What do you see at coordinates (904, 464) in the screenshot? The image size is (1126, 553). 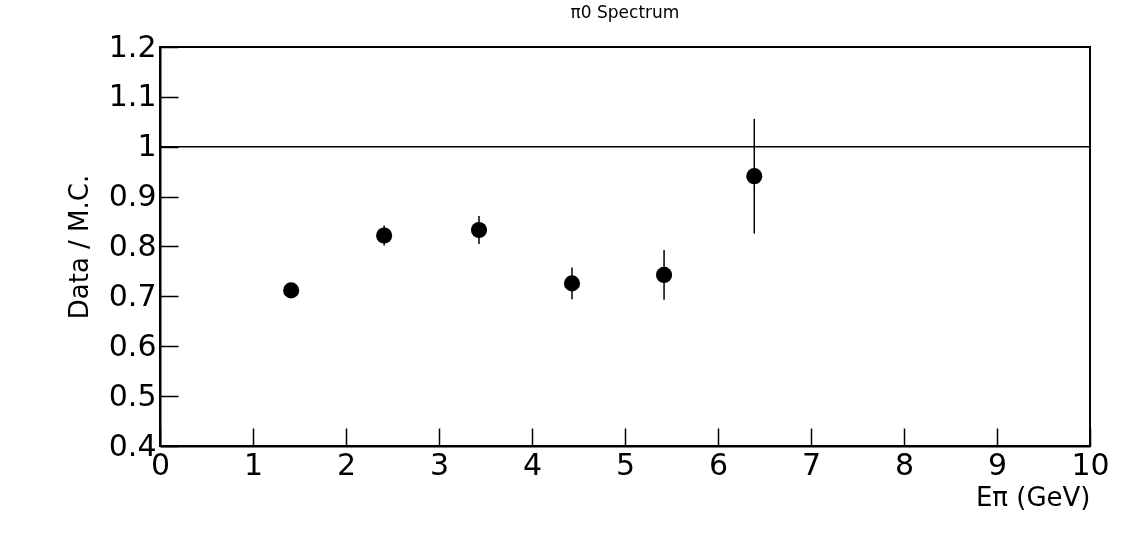 I see `x-tick-label: 8` at bounding box center [904, 464].